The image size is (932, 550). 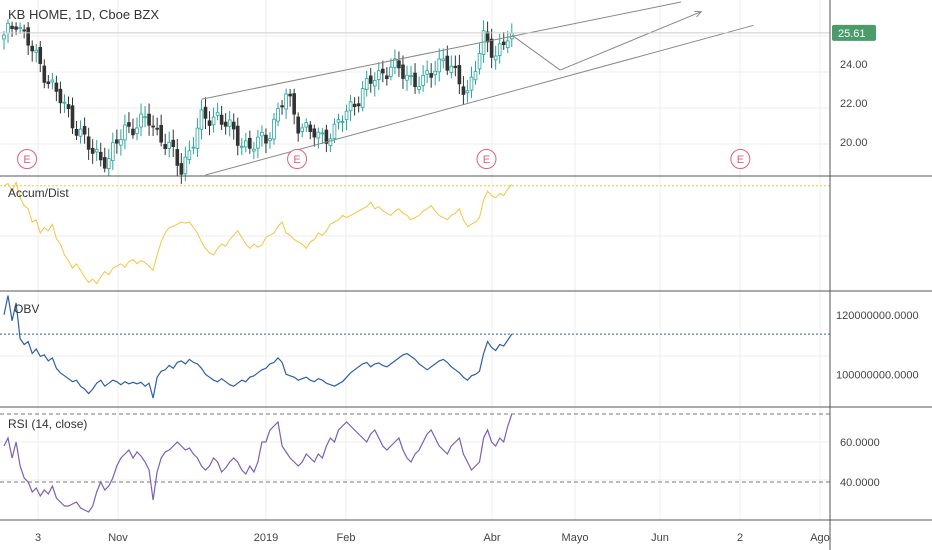 What do you see at coordinates (258, 232) in the screenshot?
I see `accum-dist-line` at bounding box center [258, 232].